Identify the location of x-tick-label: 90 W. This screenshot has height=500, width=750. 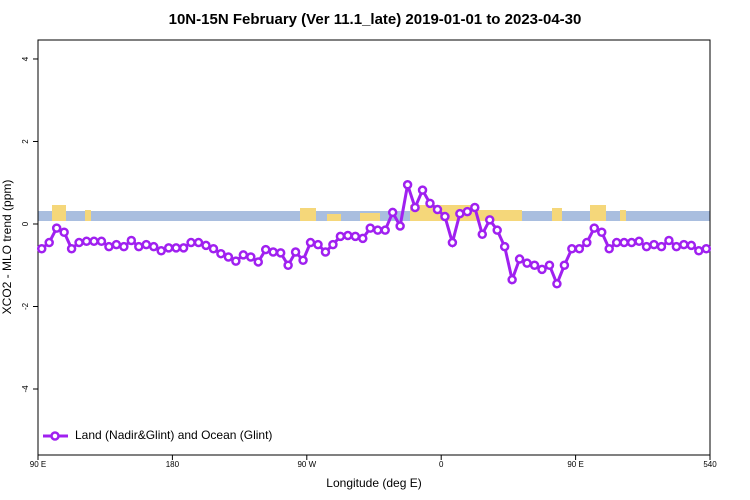
(306, 464).